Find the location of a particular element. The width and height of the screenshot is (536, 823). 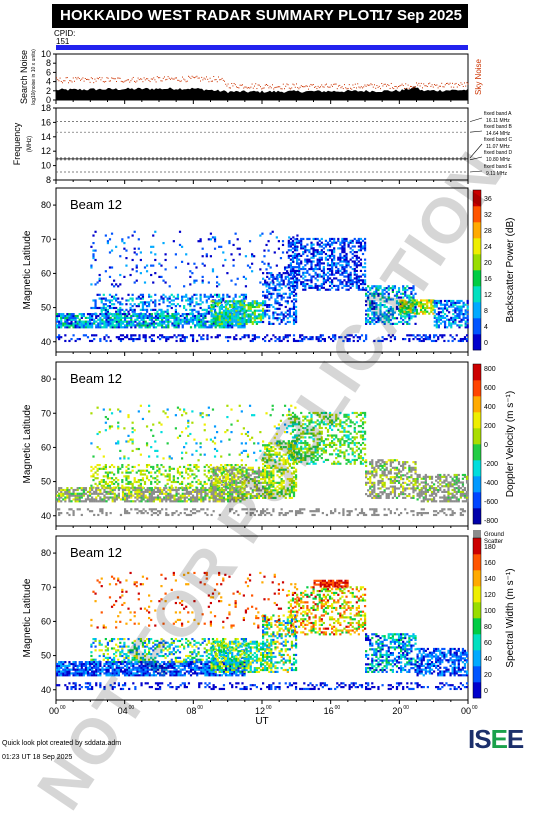

cpid-bar is located at coordinates (262, 47).